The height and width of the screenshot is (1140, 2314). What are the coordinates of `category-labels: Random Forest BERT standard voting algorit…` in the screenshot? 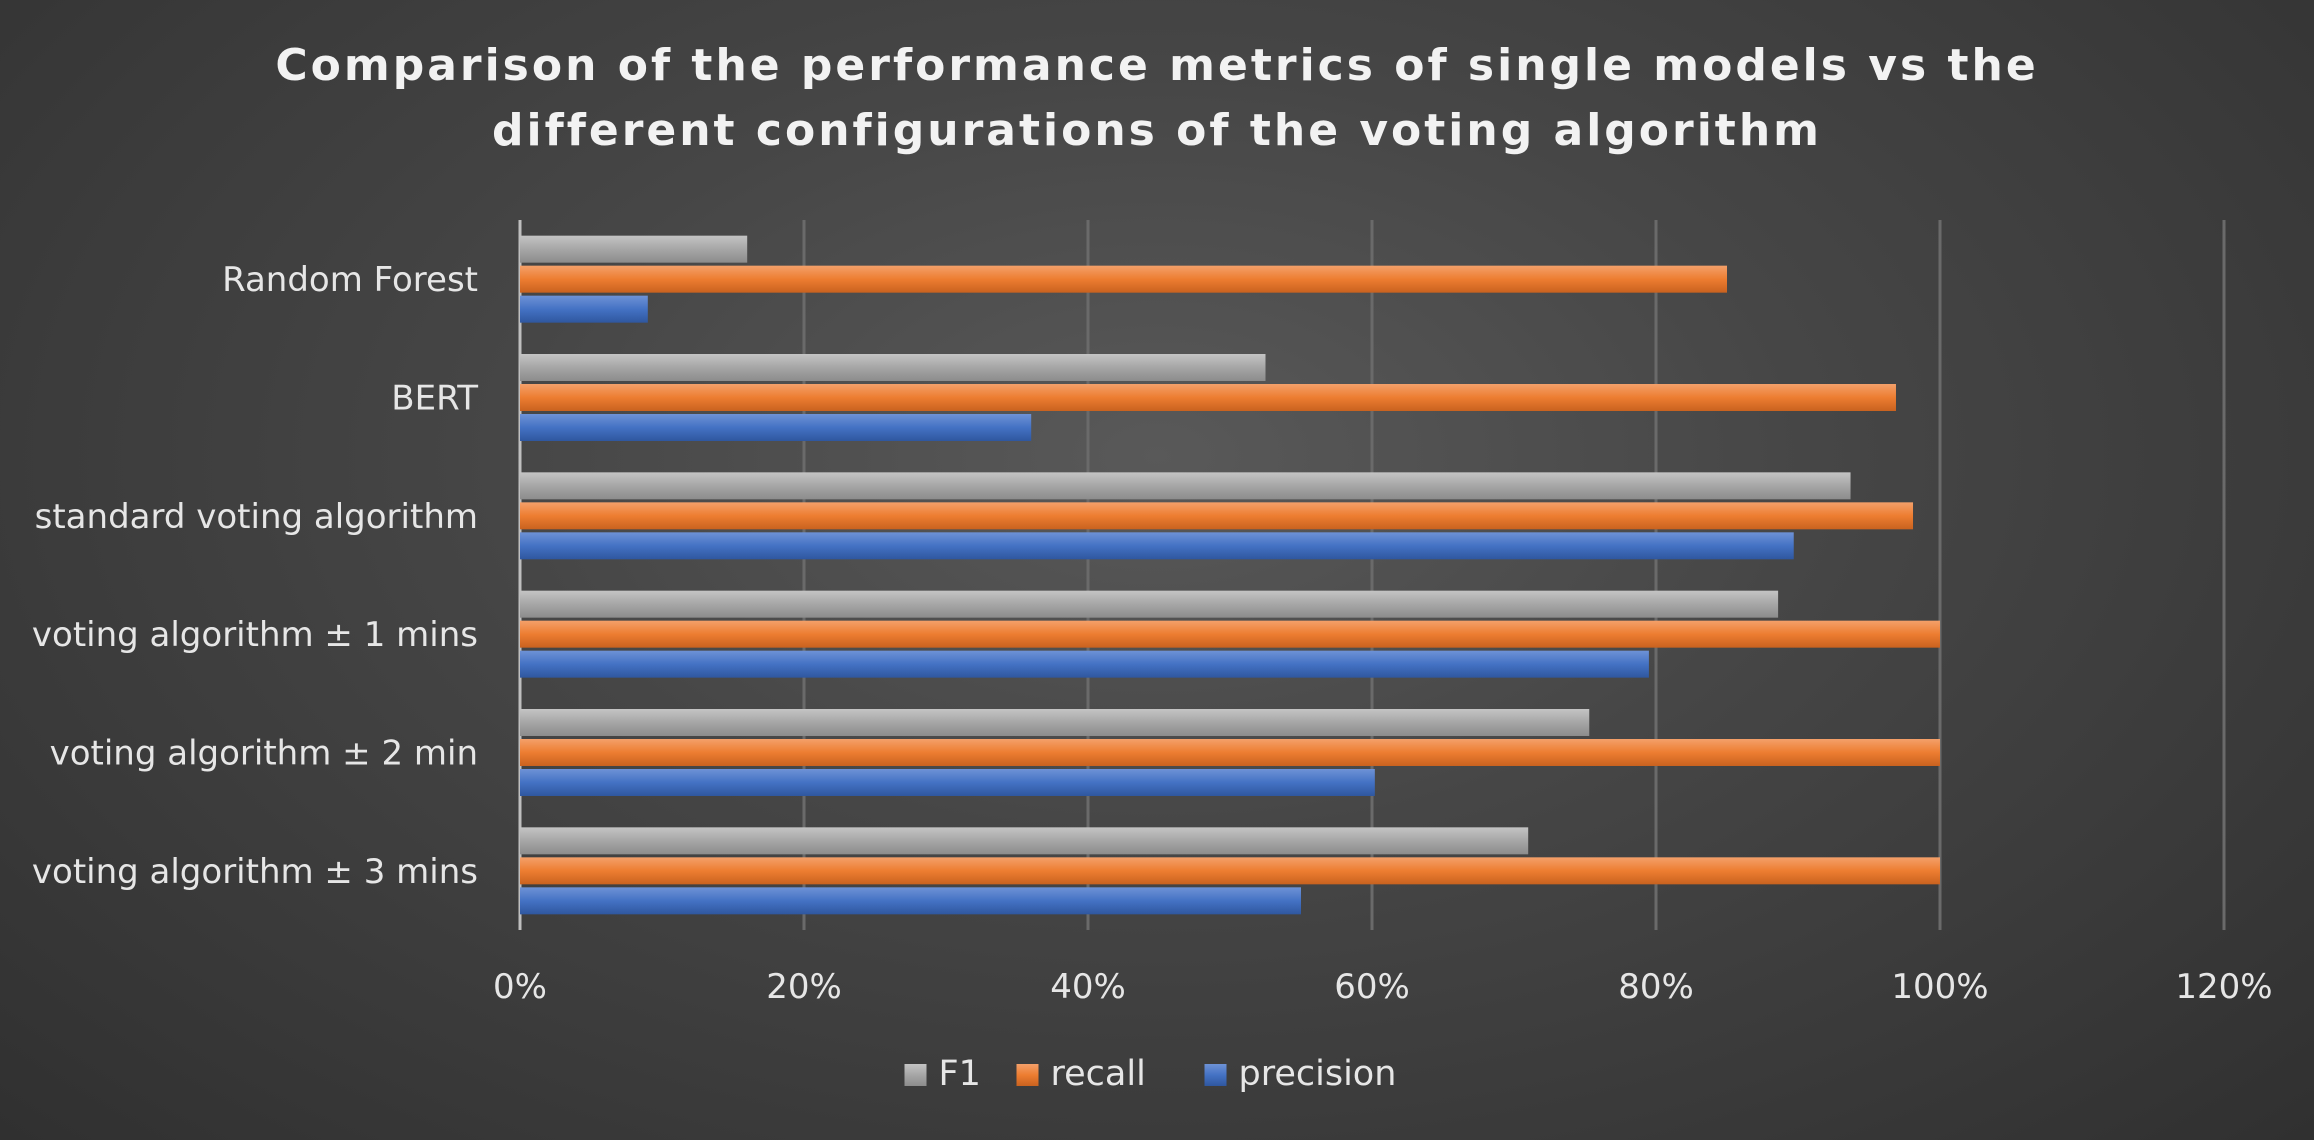 It's located at (255, 576).